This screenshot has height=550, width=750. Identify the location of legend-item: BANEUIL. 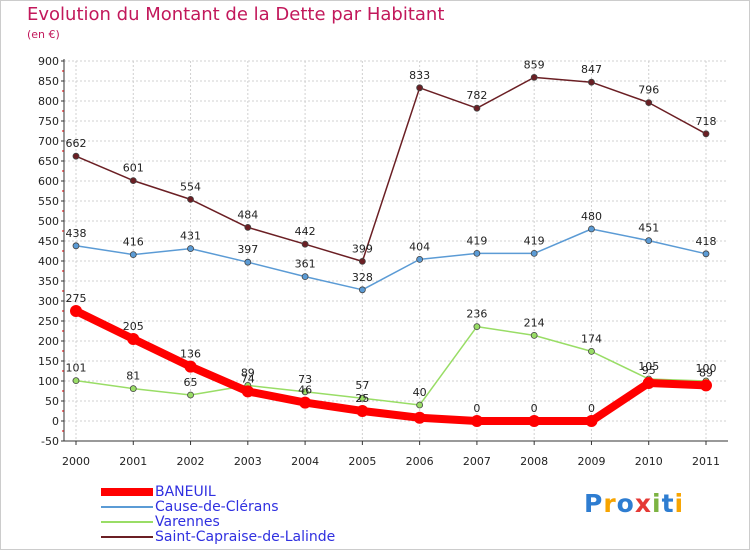
(218, 492).